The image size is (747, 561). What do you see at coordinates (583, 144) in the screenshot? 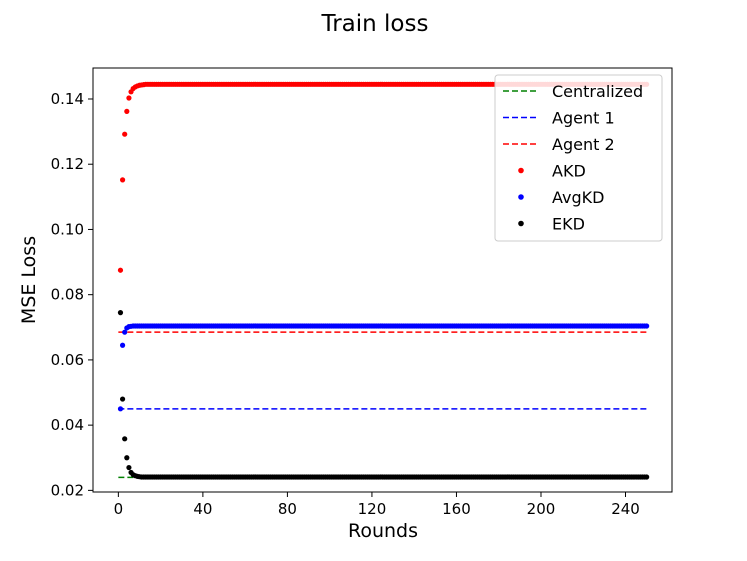
I see `legend-label: Agent 2` at bounding box center [583, 144].